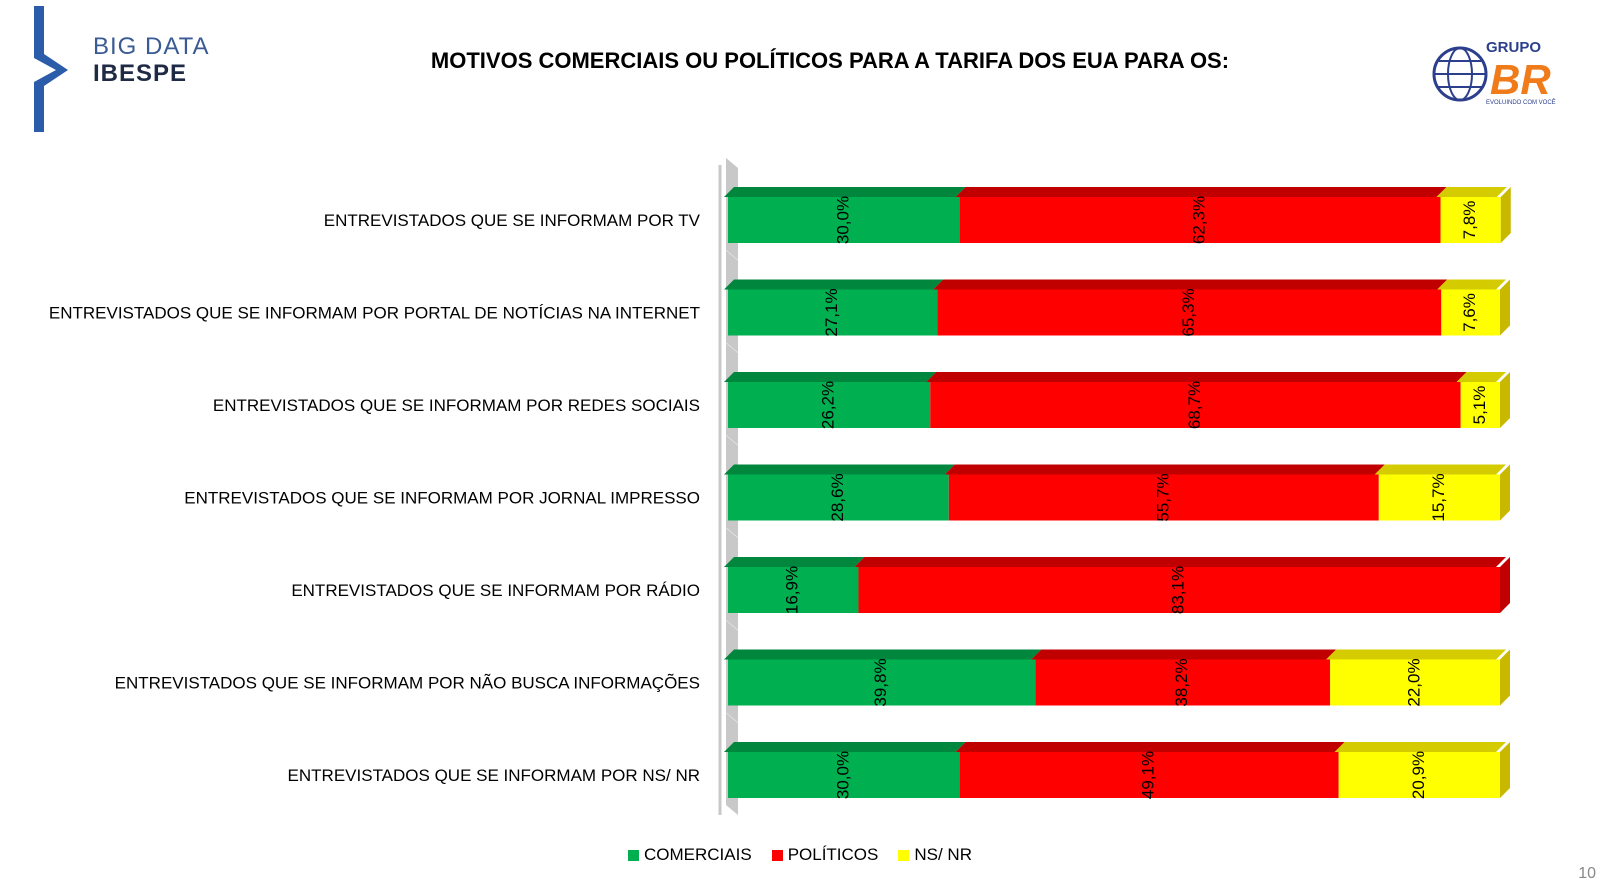 The height and width of the screenshot is (883, 1600). I want to click on data-label: 83,1%, so click(1178, 590).